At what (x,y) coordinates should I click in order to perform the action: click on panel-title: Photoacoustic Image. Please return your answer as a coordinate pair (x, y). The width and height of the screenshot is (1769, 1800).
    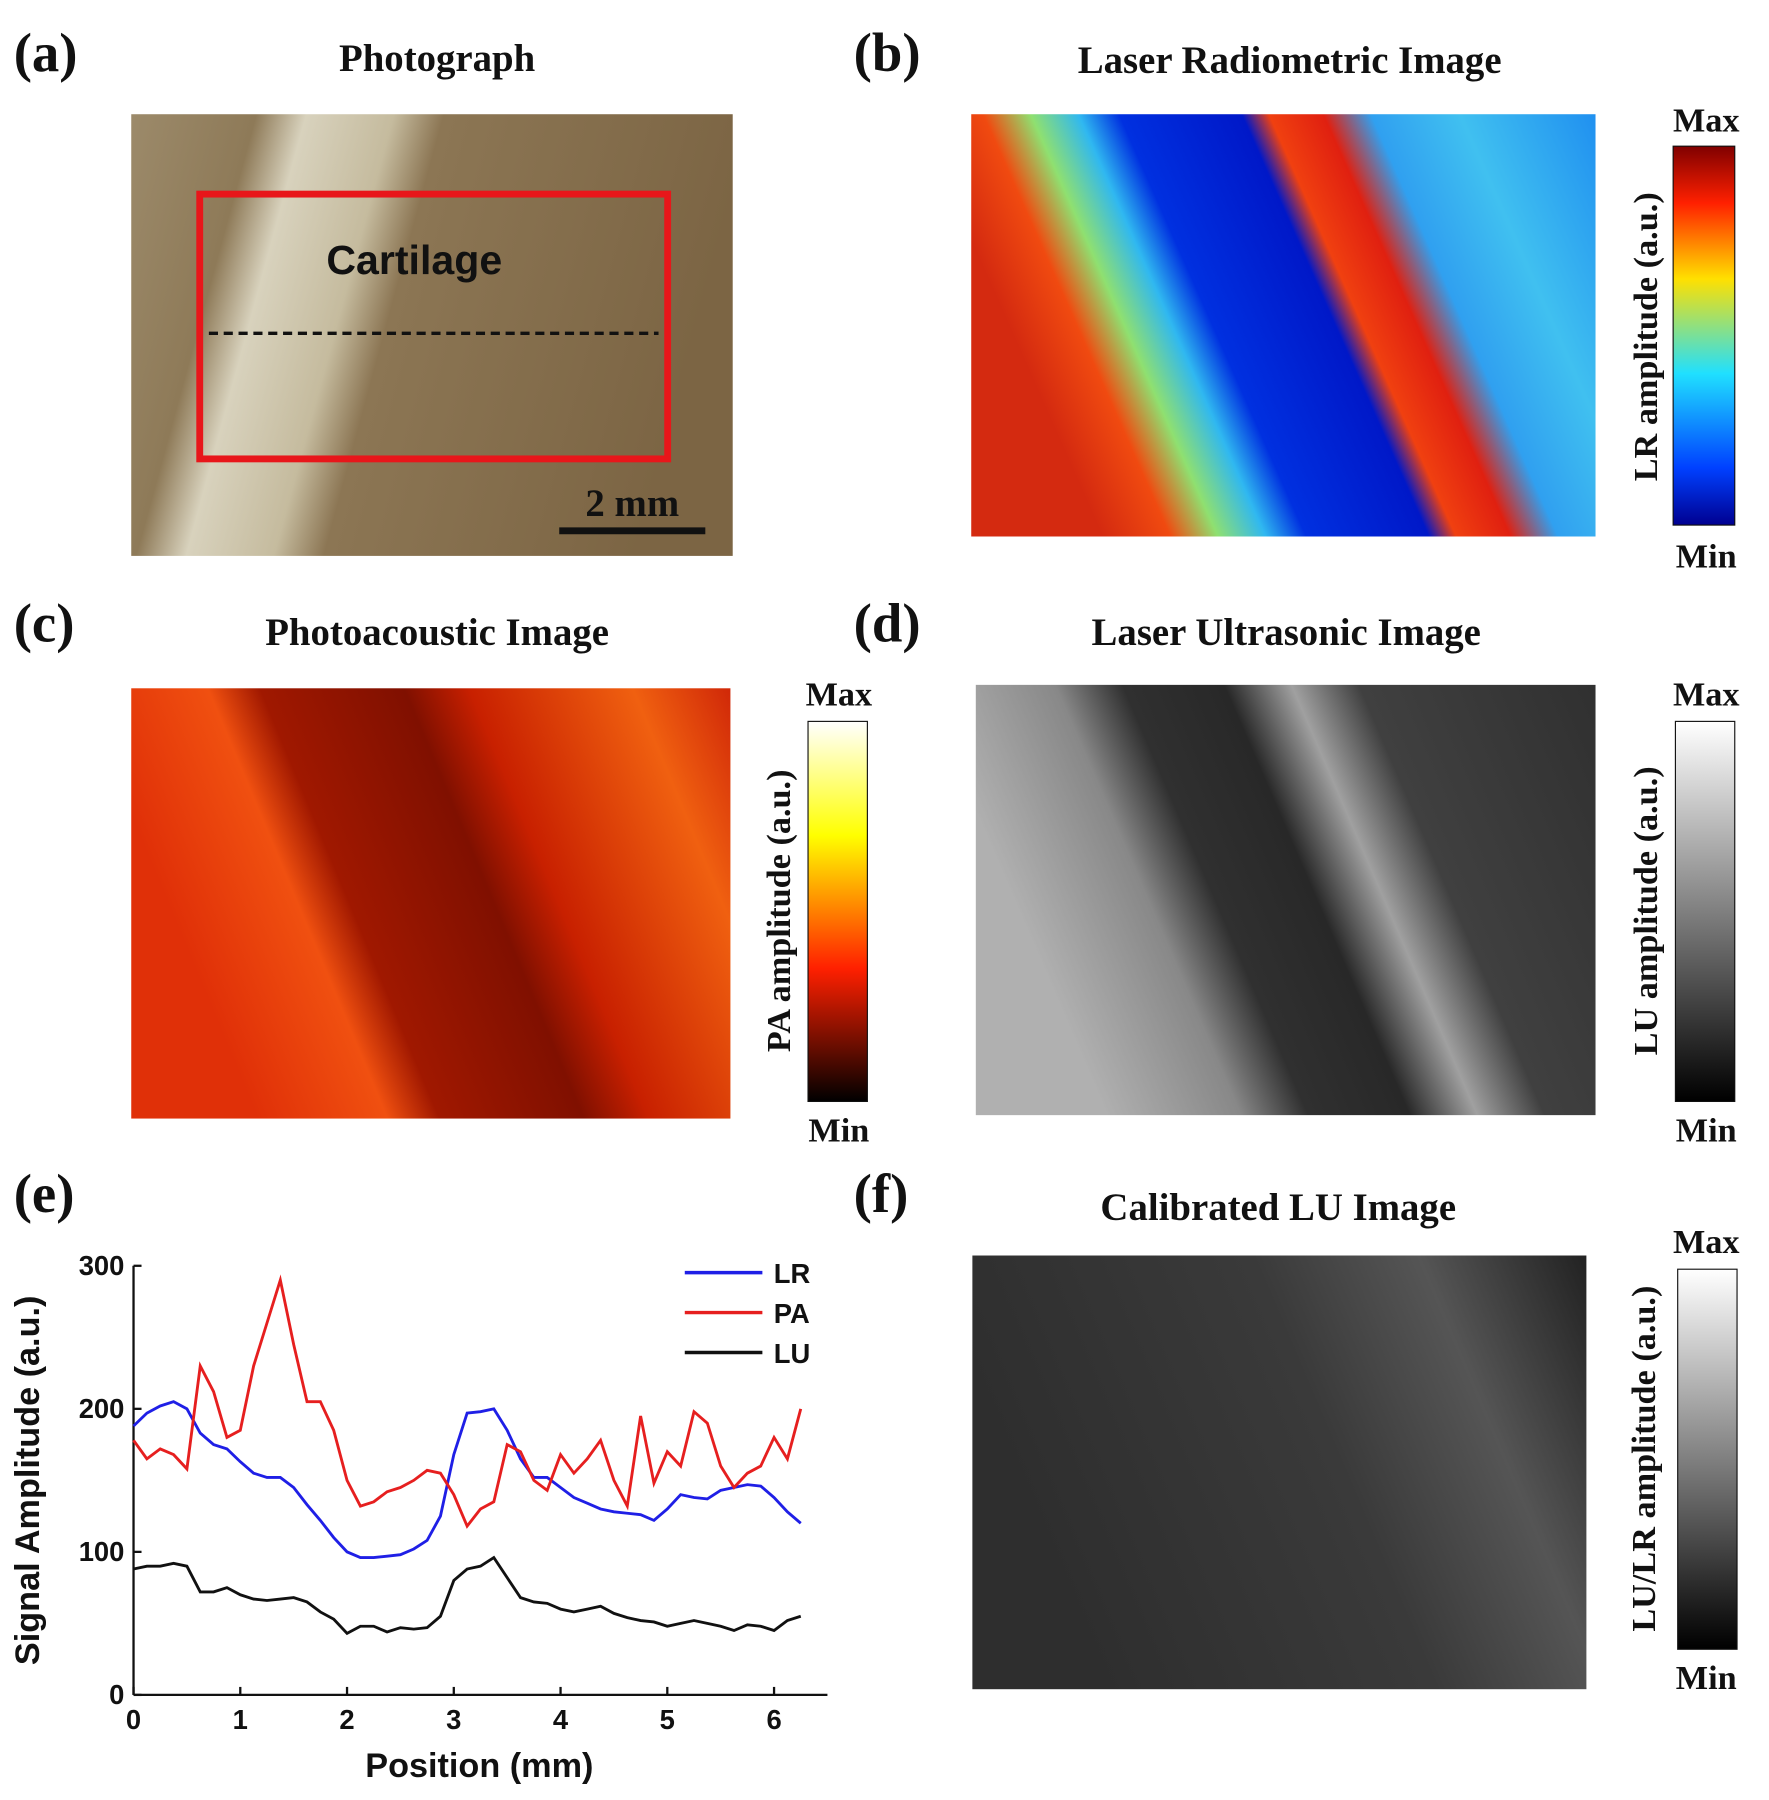
    Looking at the image, I should click on (437, 632).